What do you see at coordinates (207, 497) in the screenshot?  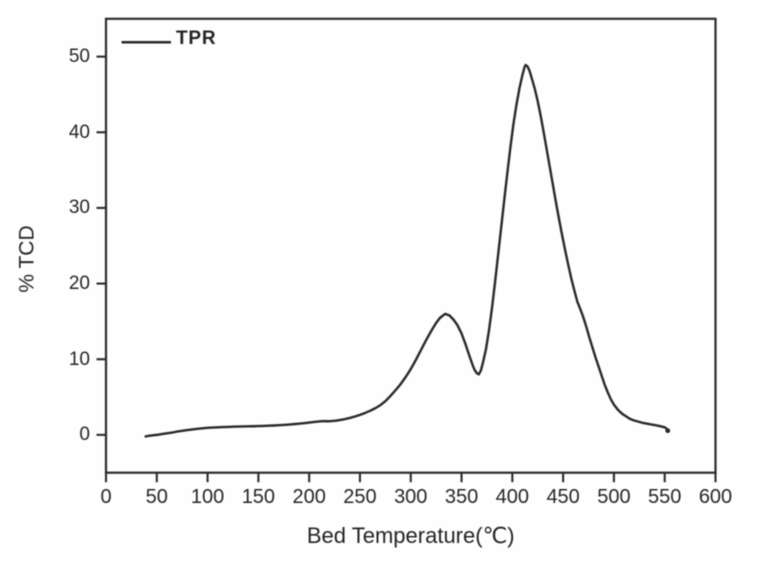 I see `x-tick-label: 100` at bounding box center [207, 497].